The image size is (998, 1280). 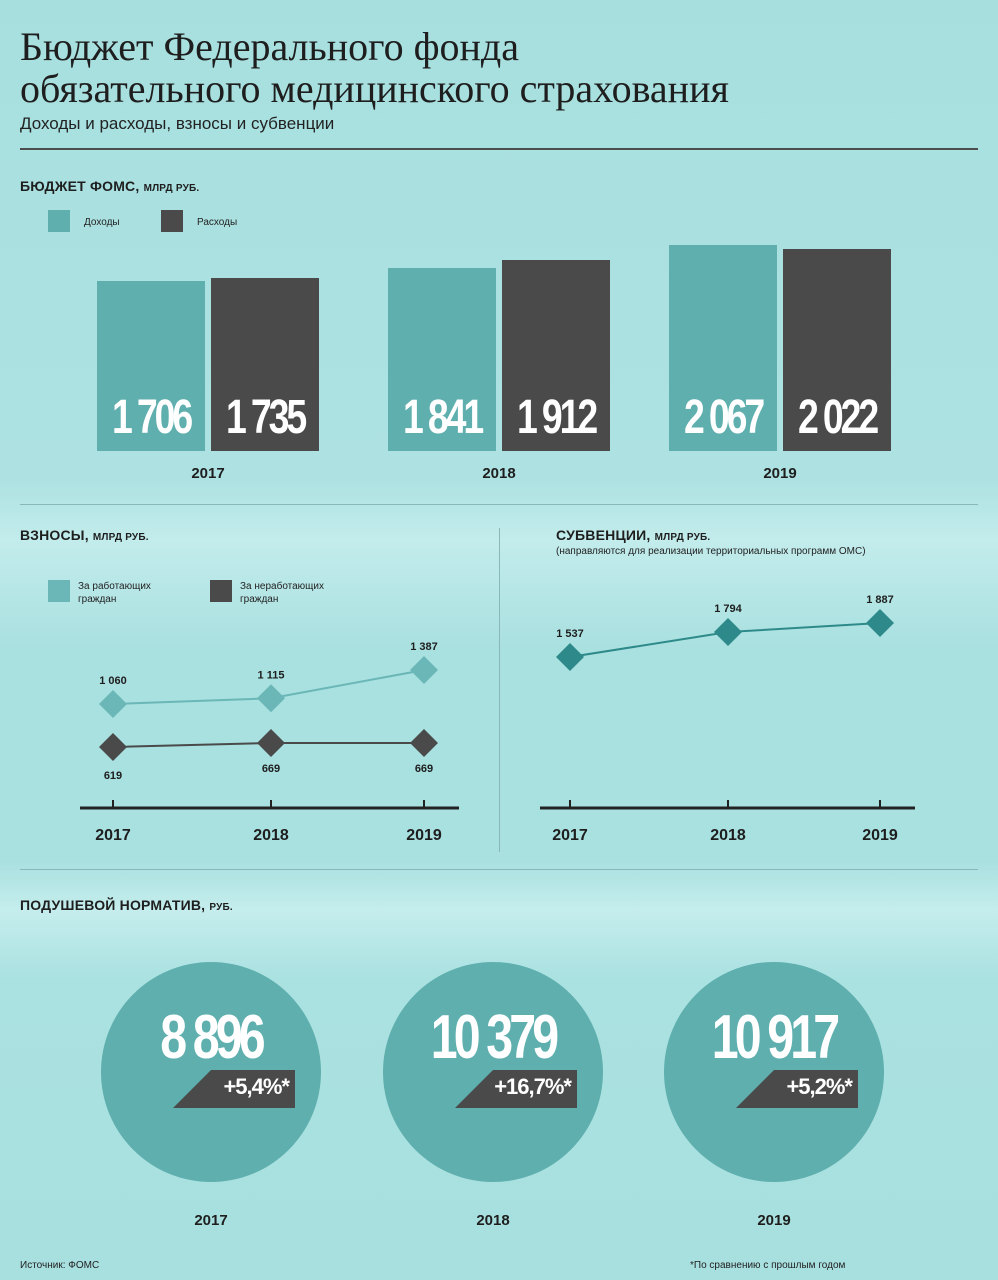 What do you see at coordinates (499, 690) in the screenshot?
I see `divider-vertical` at bounding box center [499, 690].